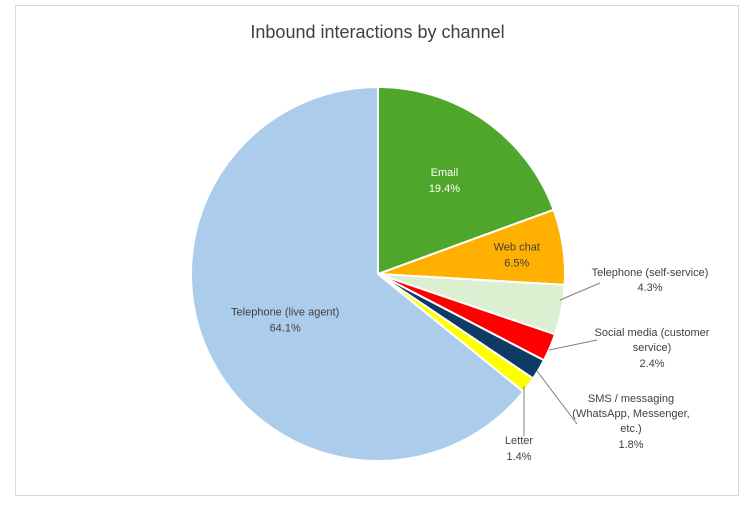 The width and height of the screenshot is (755, 516). Describe the element at coordinates (377, 32) in the screenshot. I see `chart-title: Inbound interactions by channel` at that location.